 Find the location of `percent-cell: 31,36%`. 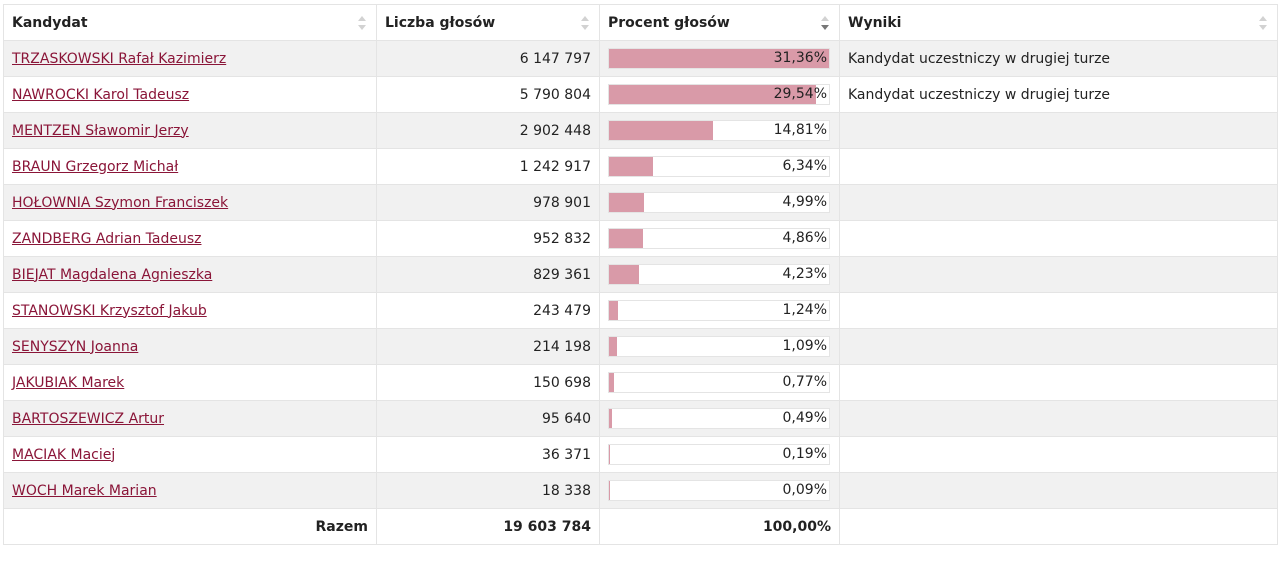

percent-cell: 31,36% is located at coordinates (719, 58).